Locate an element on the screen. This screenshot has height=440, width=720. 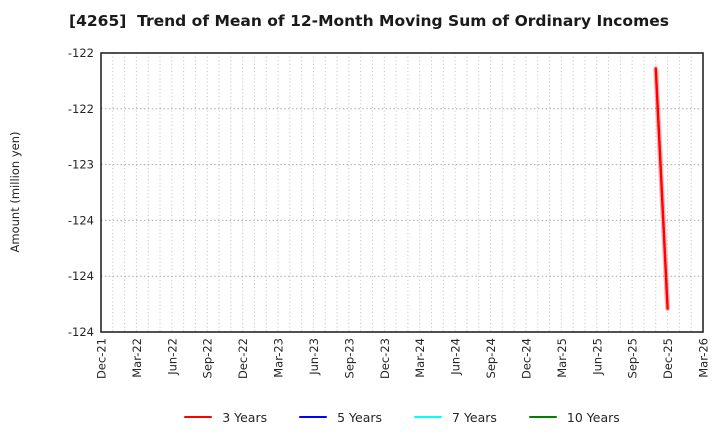
series-line-3-years is located at coordinates (661, 188).